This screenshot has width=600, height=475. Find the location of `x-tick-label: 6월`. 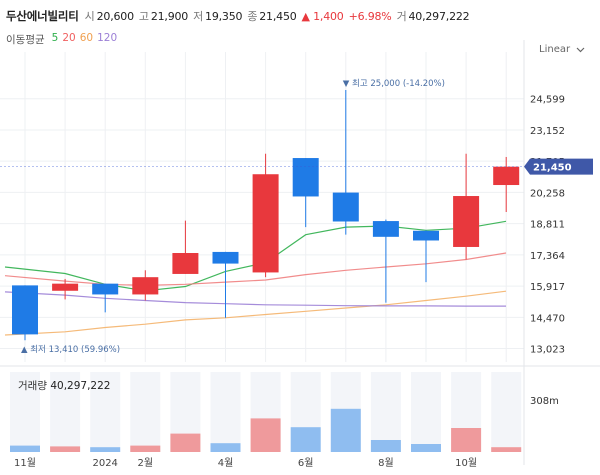

x-tick-label: 6월 is located at coordinates (306, 463).